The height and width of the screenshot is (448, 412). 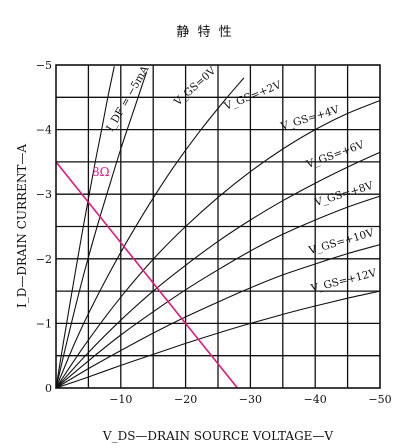 I want to click on y-tick-label: −2, so click(x=44, y=259).